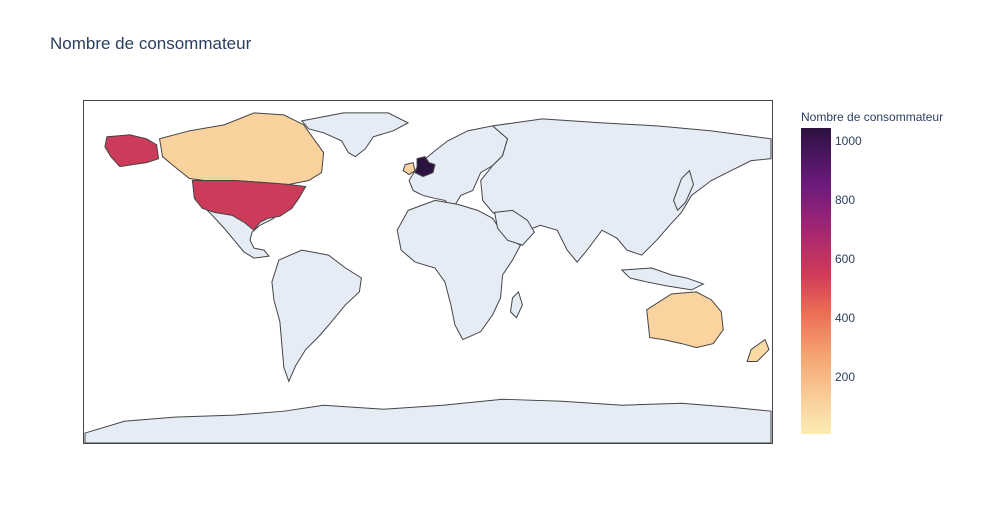 The image size is (983, 525). What do you see at coordinates (685, 320) in the screenshot?
I see `region-australia` at bounding box center [685, 320].